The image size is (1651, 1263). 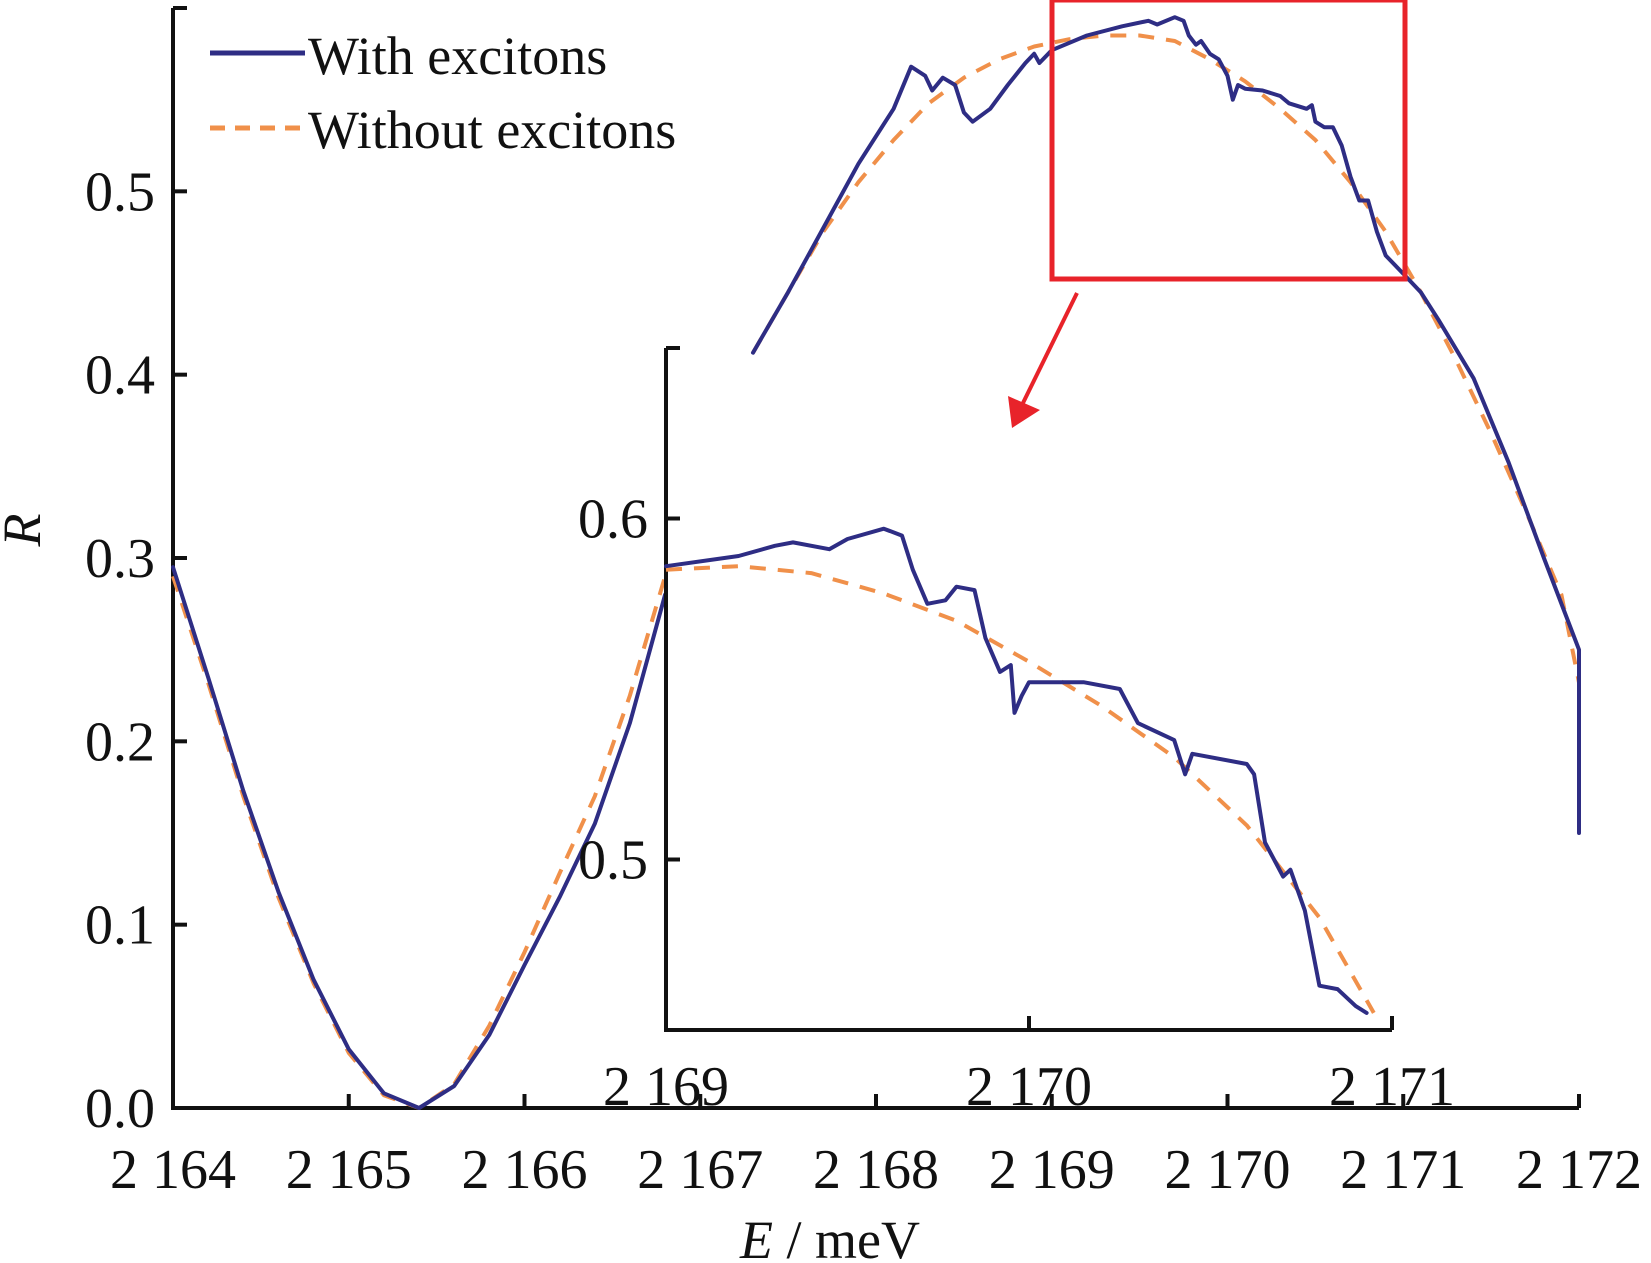 I want to click on main-y-tick-label: 0.3, so click(x=120, y=559).